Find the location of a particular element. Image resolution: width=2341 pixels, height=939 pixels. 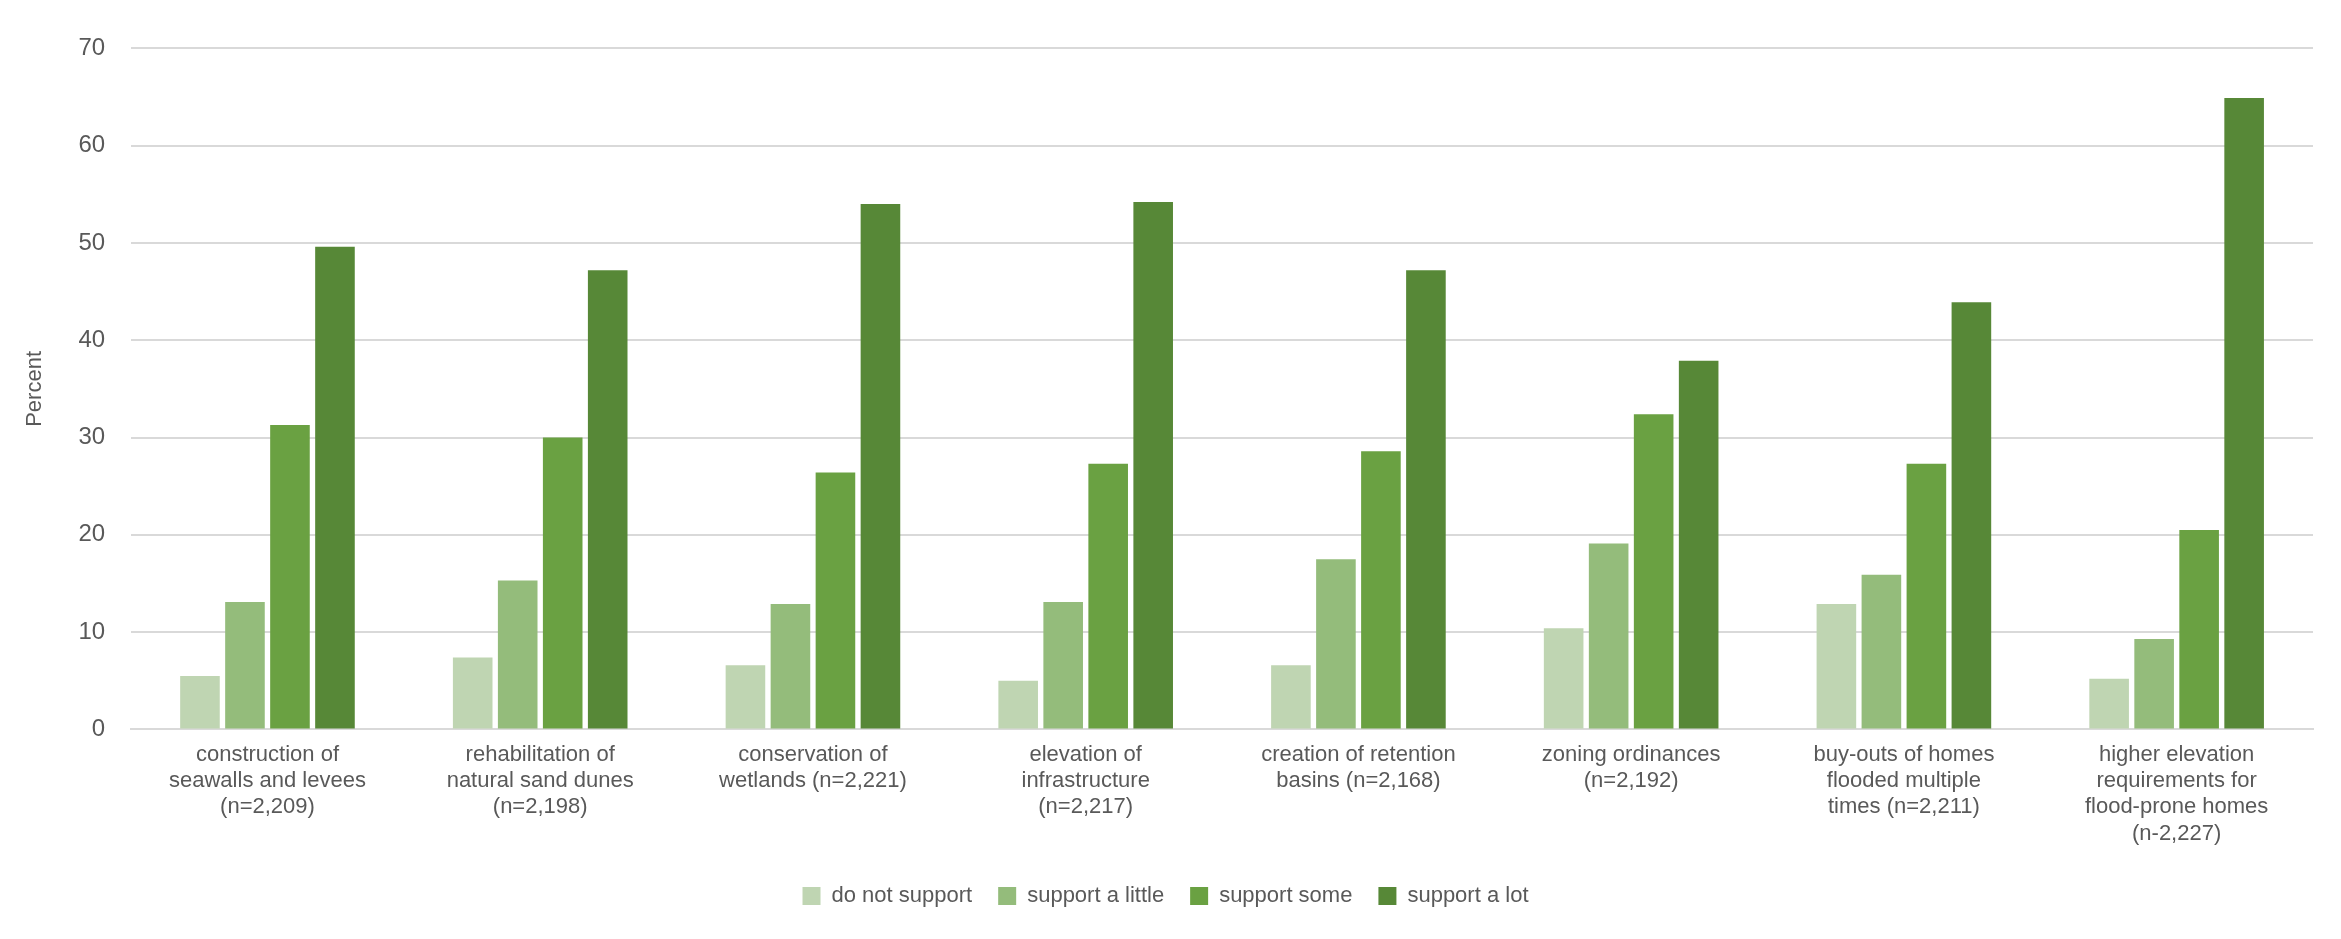

legend-label: support a little is located at coordinates (1096, 895).